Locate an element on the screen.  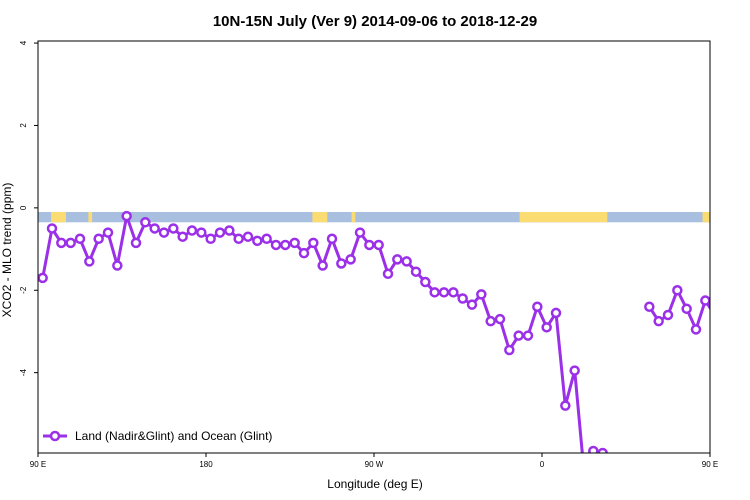
x-axis-label: Longitude (deg E) is located at coordinates (374, 484).